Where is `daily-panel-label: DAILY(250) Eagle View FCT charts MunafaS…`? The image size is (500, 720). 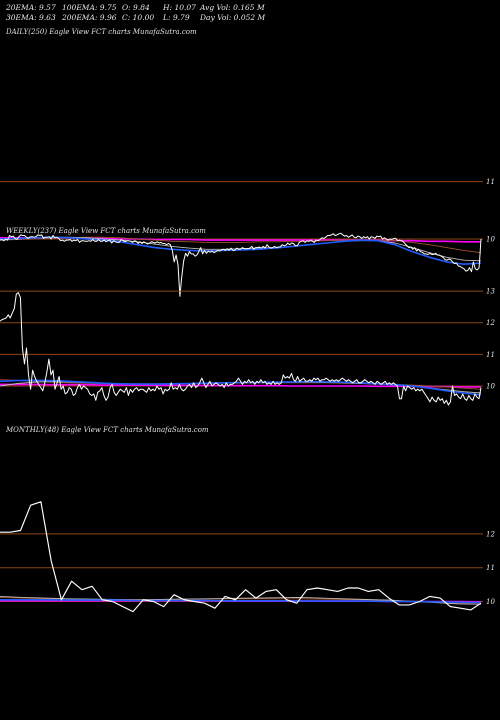
daily-panel-label: DAILY(250) Eagle View FCT charts MunafaS… is located at coordinates (101, 32).